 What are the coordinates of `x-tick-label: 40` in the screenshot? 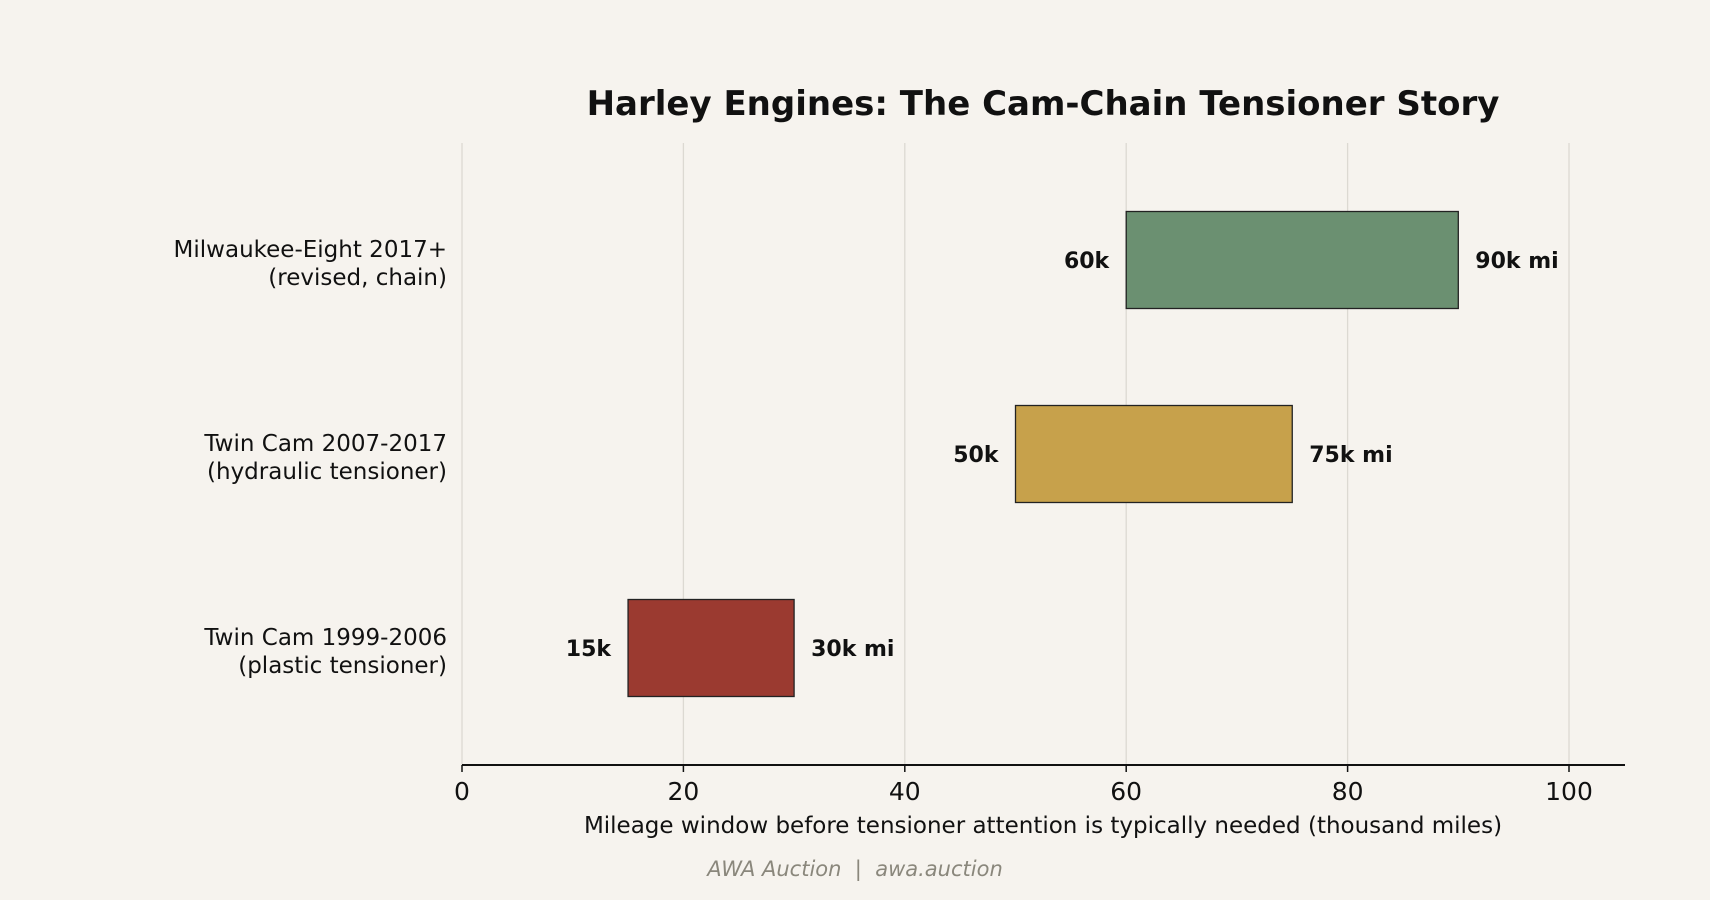 It's located at (905, 791).